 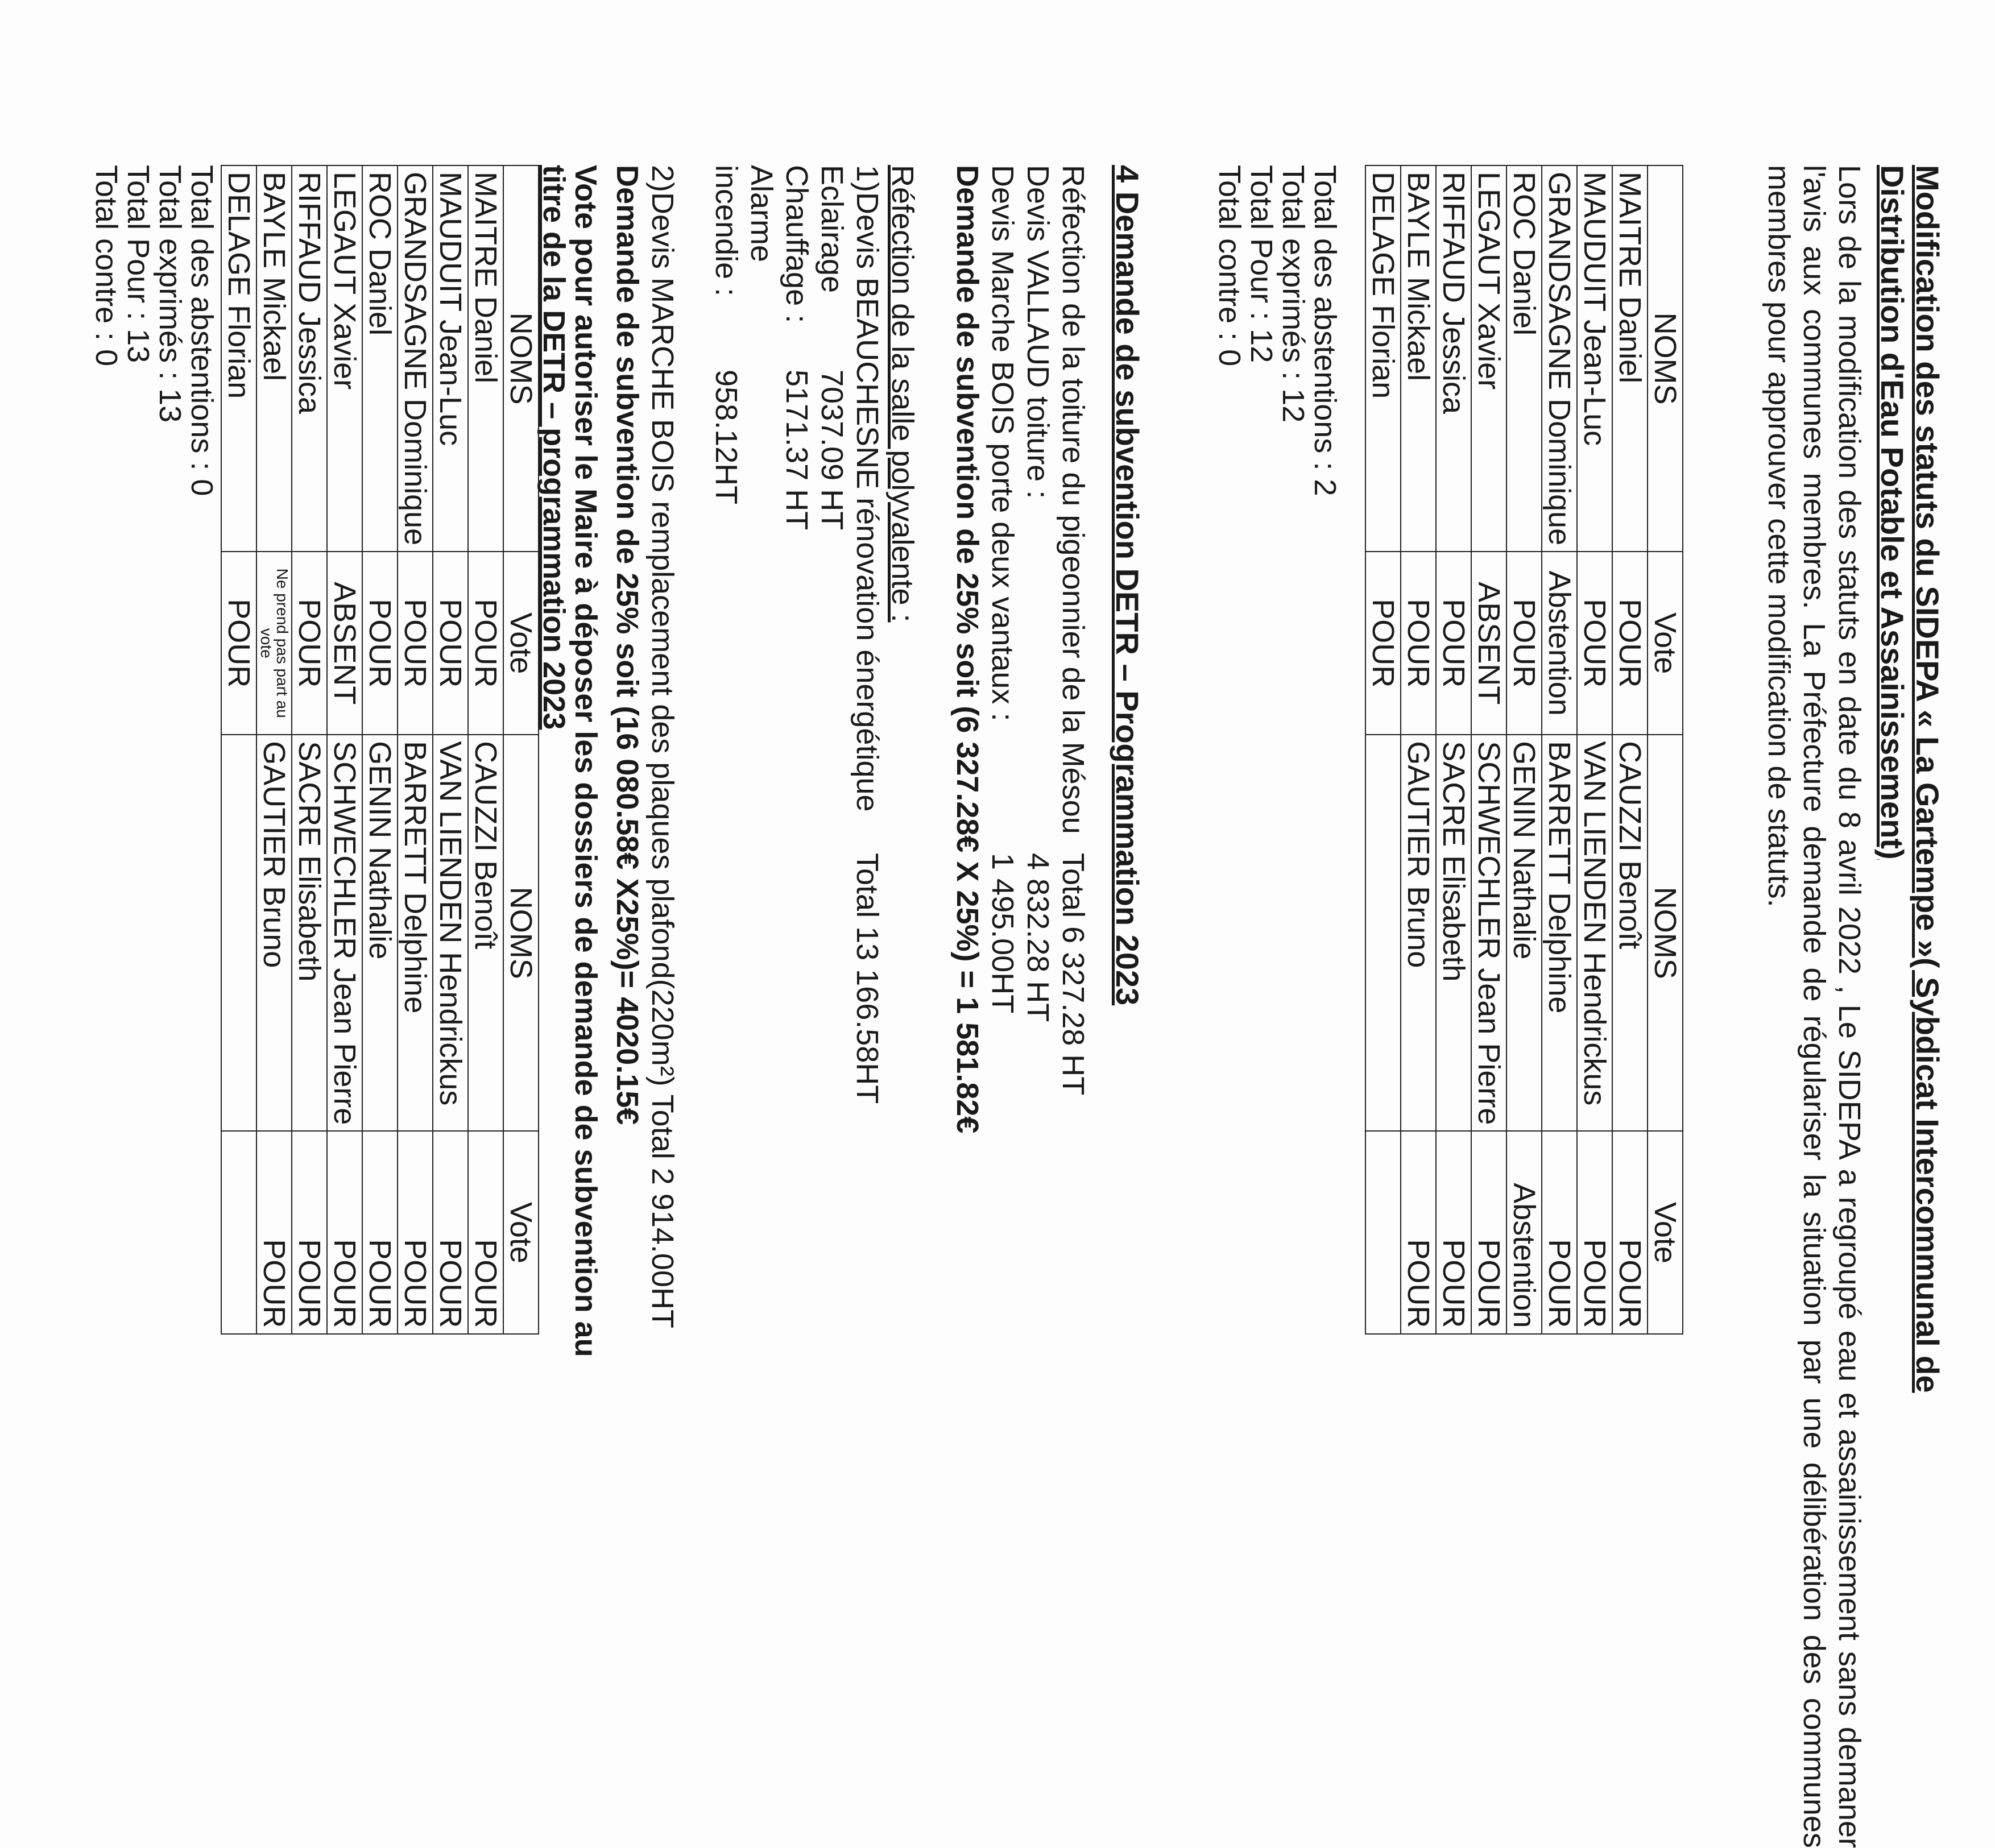 I want to click on table-row: MAITRE Daniel POUR CAUZZI Benoît POUR, so click(x=485, y=750).